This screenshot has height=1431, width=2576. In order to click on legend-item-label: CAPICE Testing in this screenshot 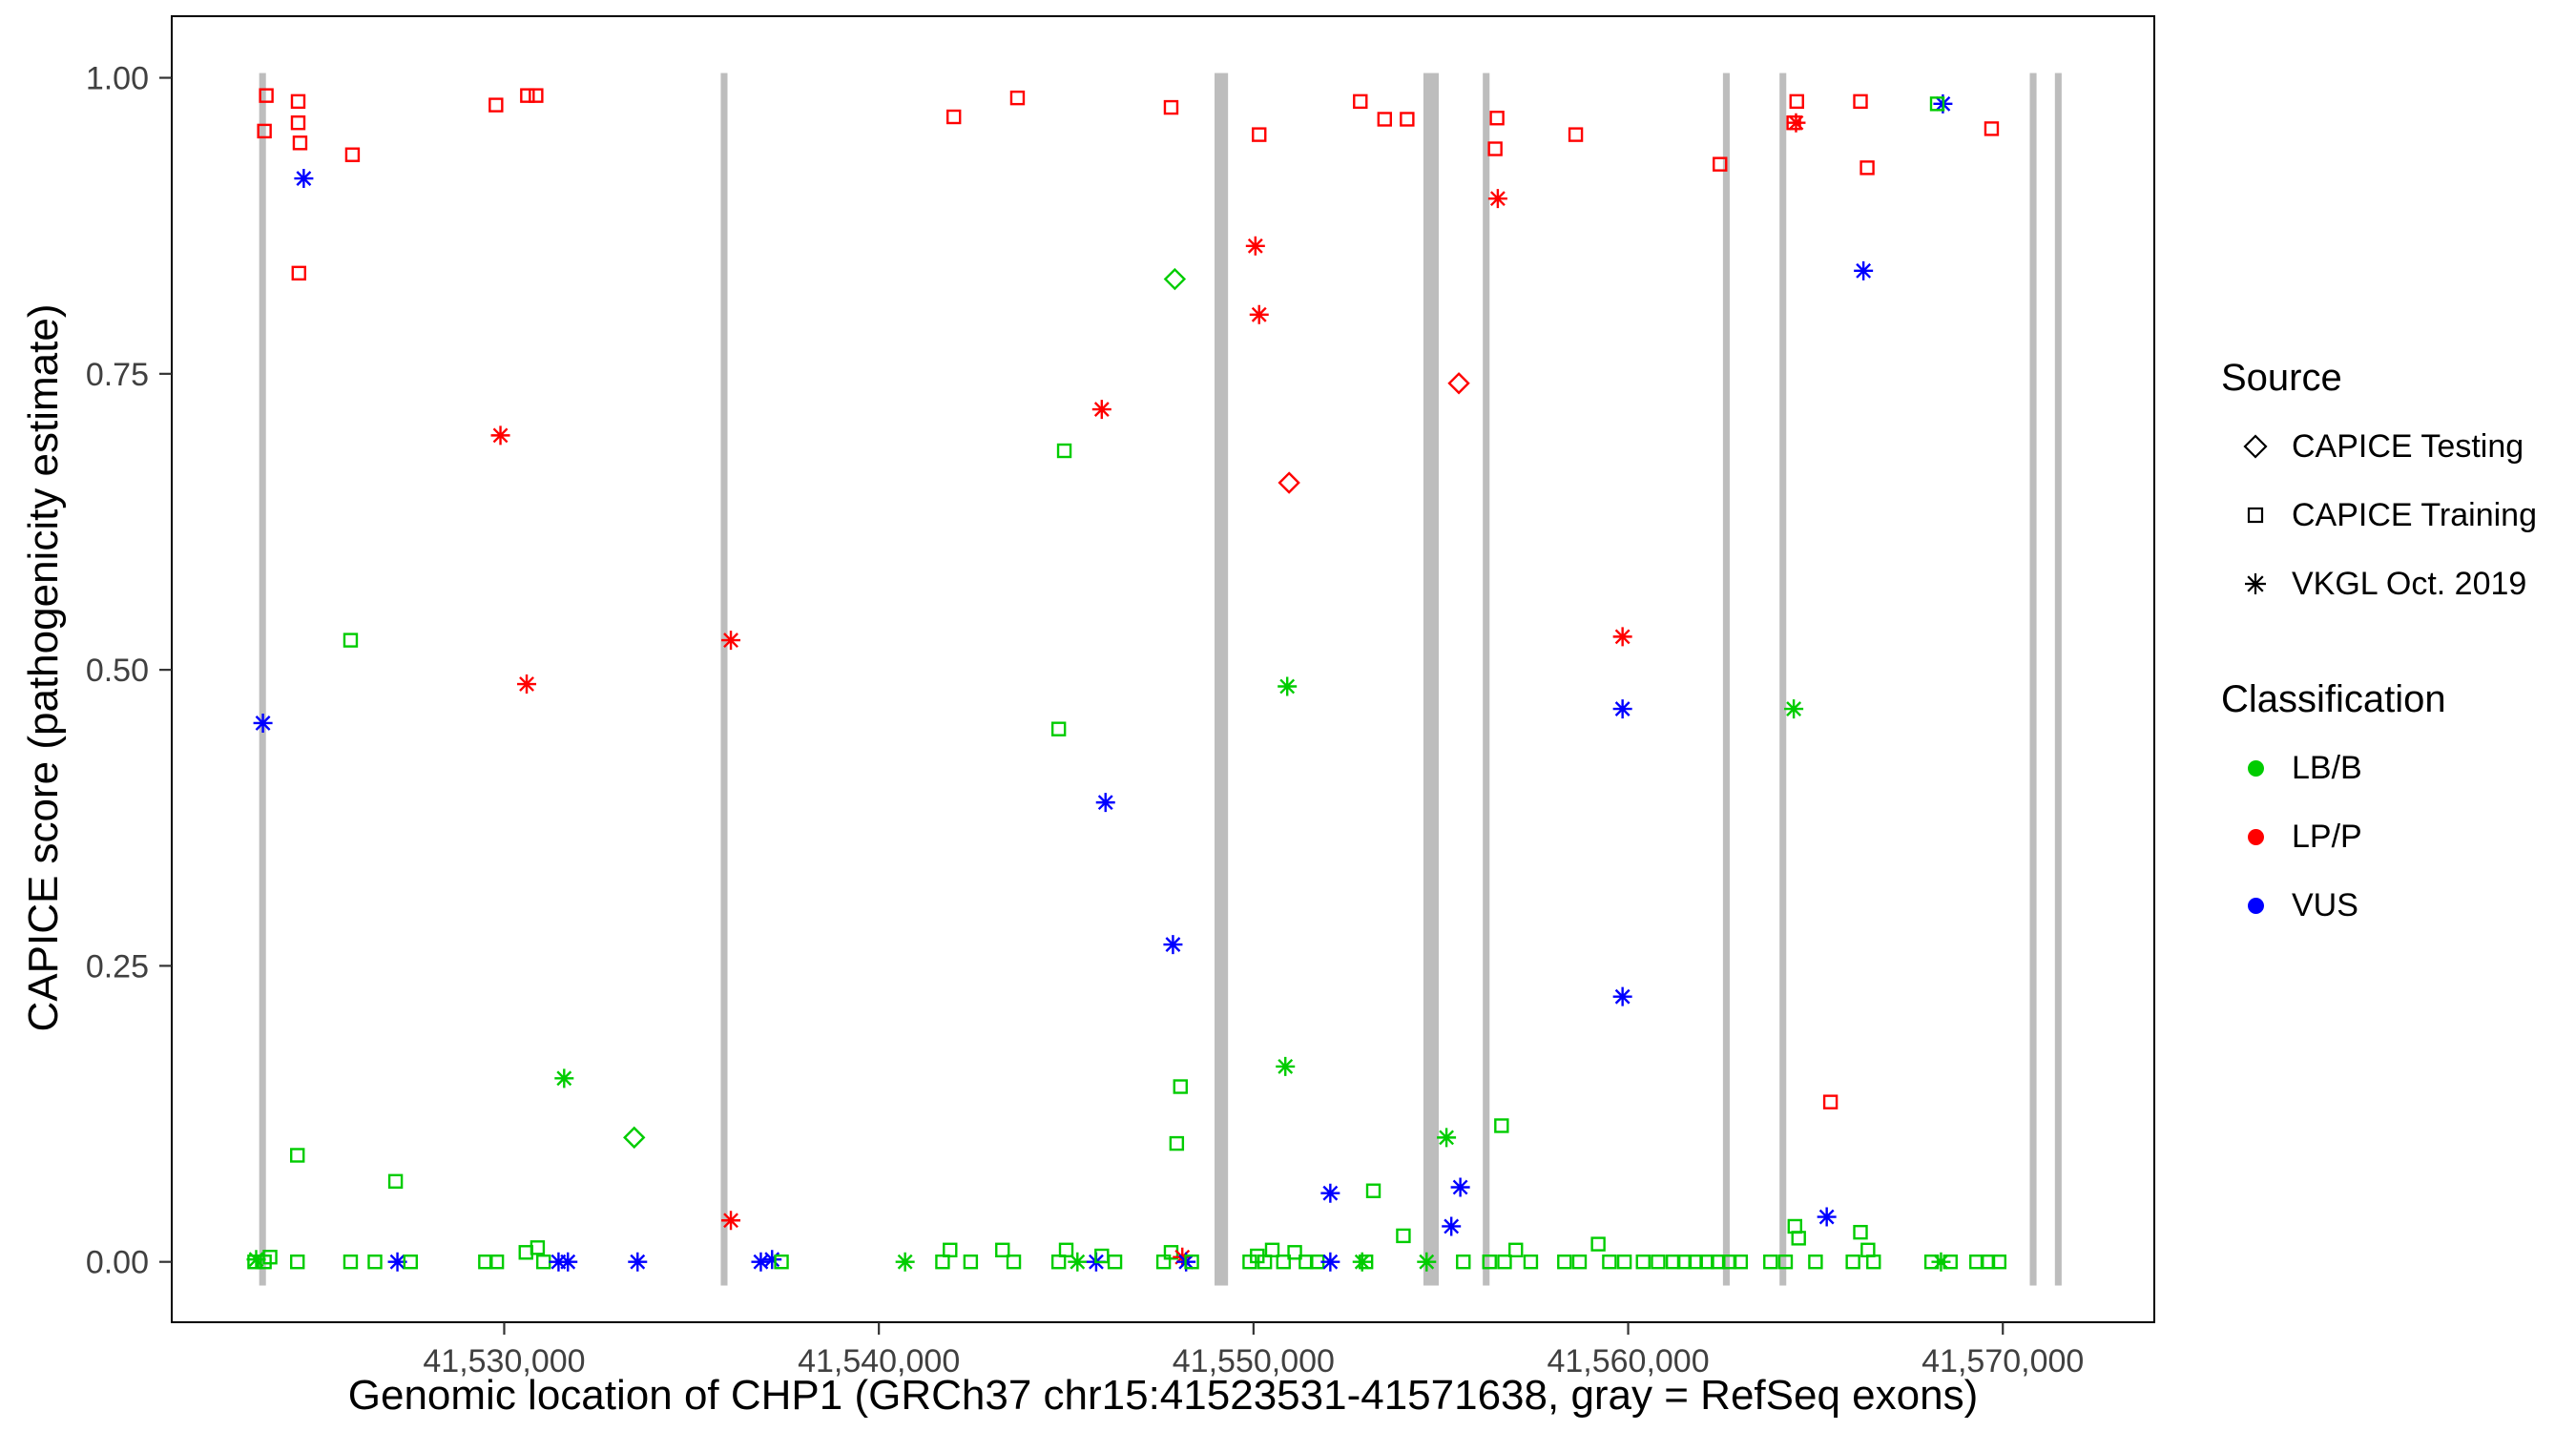, I will do `click(2408, 446)`.